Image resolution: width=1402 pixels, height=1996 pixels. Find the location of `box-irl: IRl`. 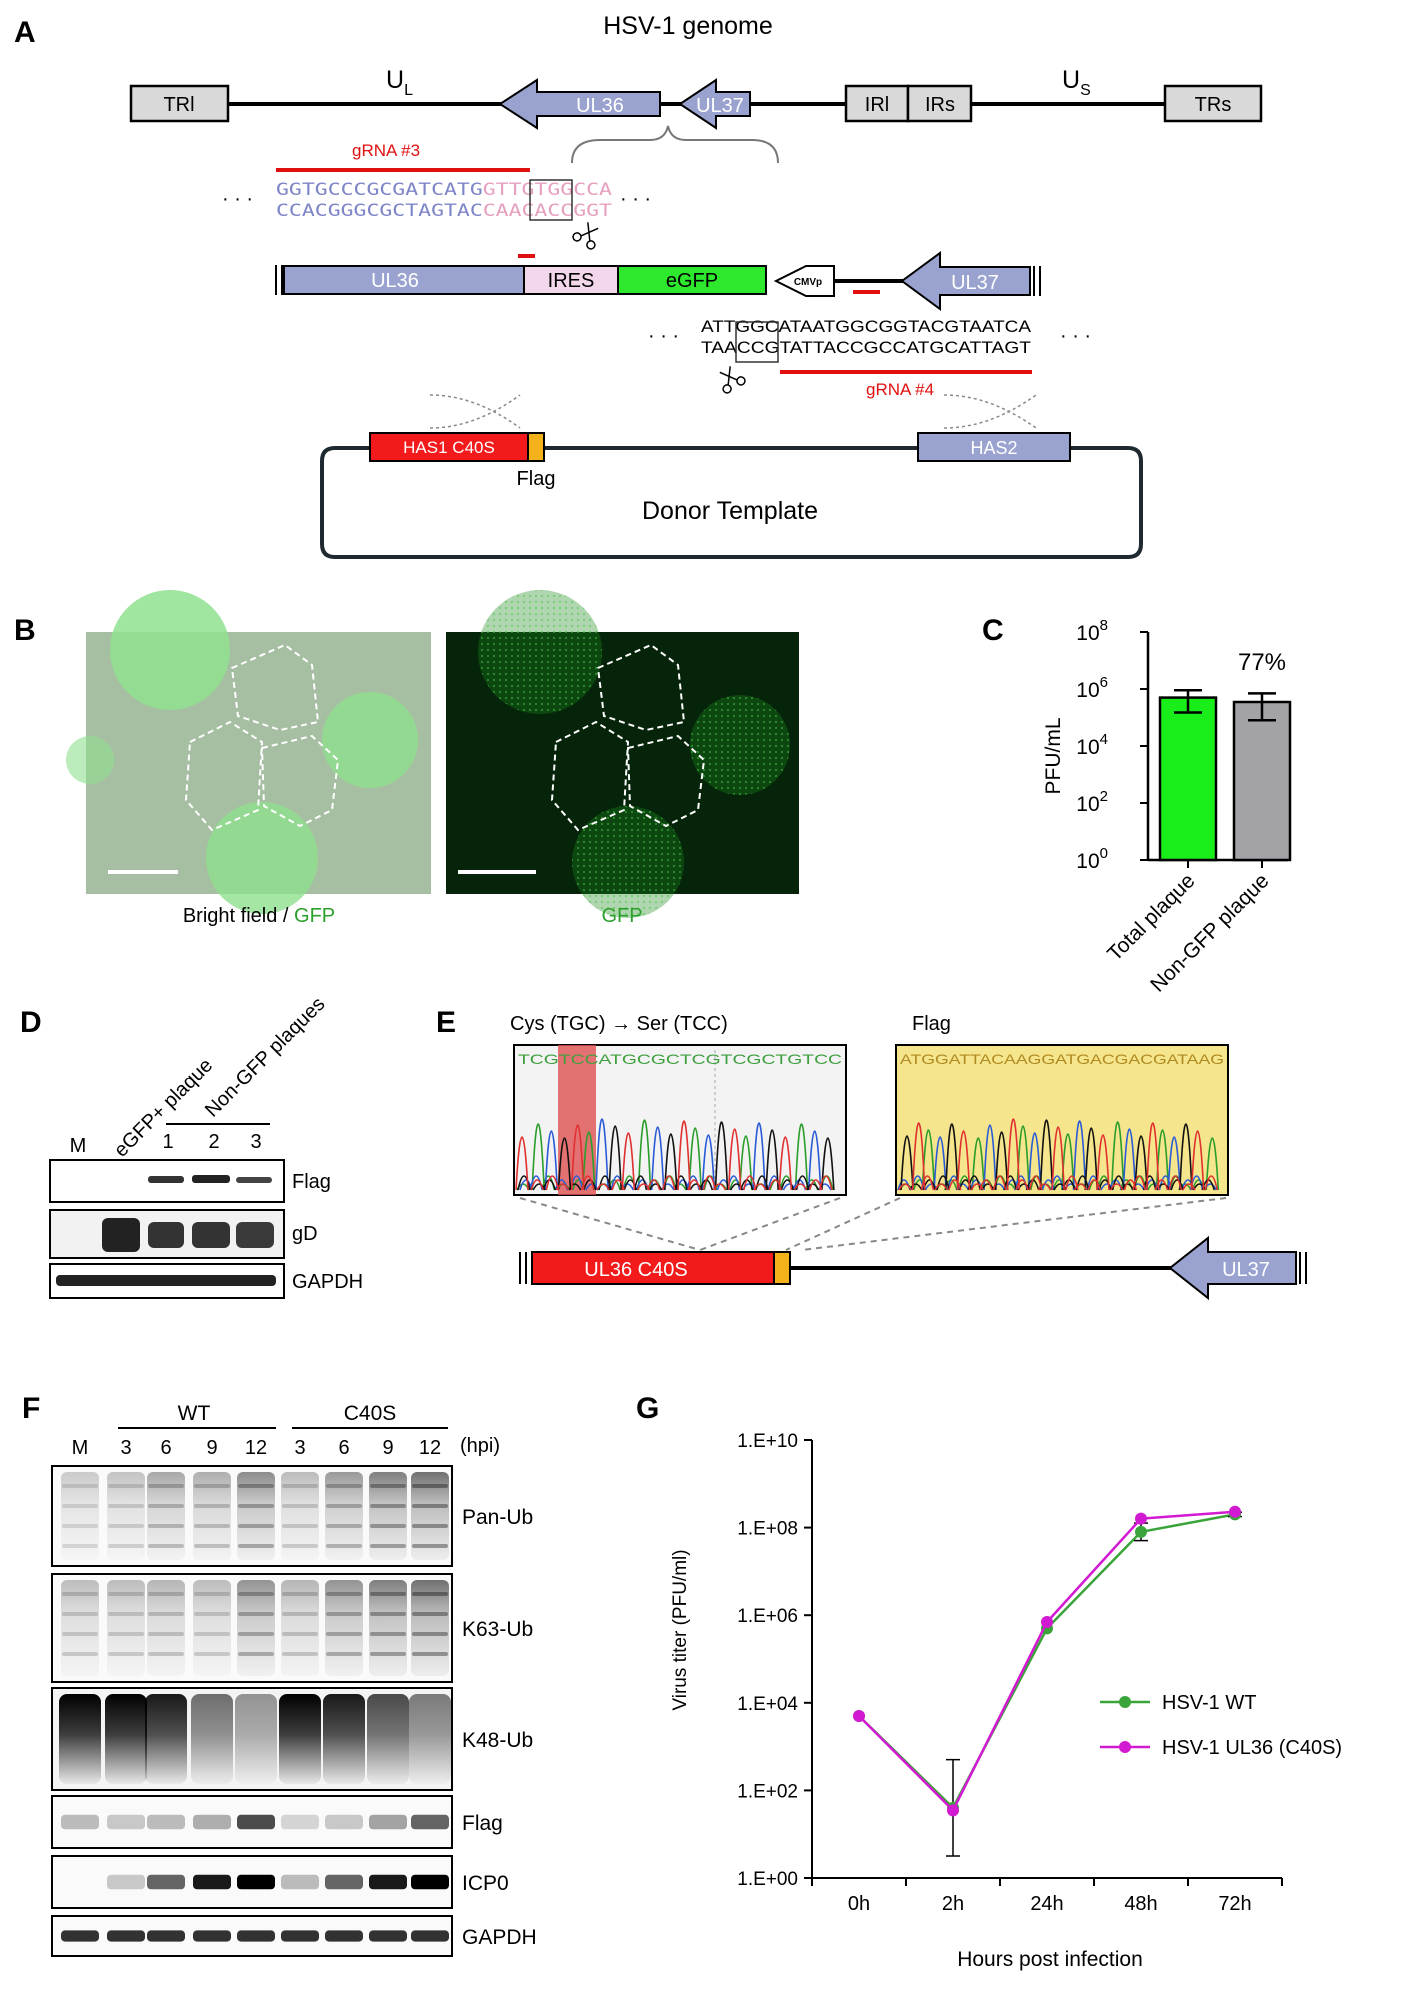

box-irl: IRl is located at coordinates (877, 103).